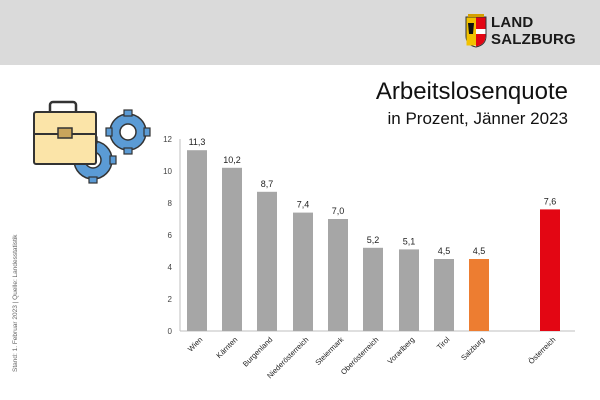 This screenshot has width=600, height=400. What do you see at coordinates (443, 343) in the screenshot?
I see `category-label: Tirol` at bounding box center [443, 343].